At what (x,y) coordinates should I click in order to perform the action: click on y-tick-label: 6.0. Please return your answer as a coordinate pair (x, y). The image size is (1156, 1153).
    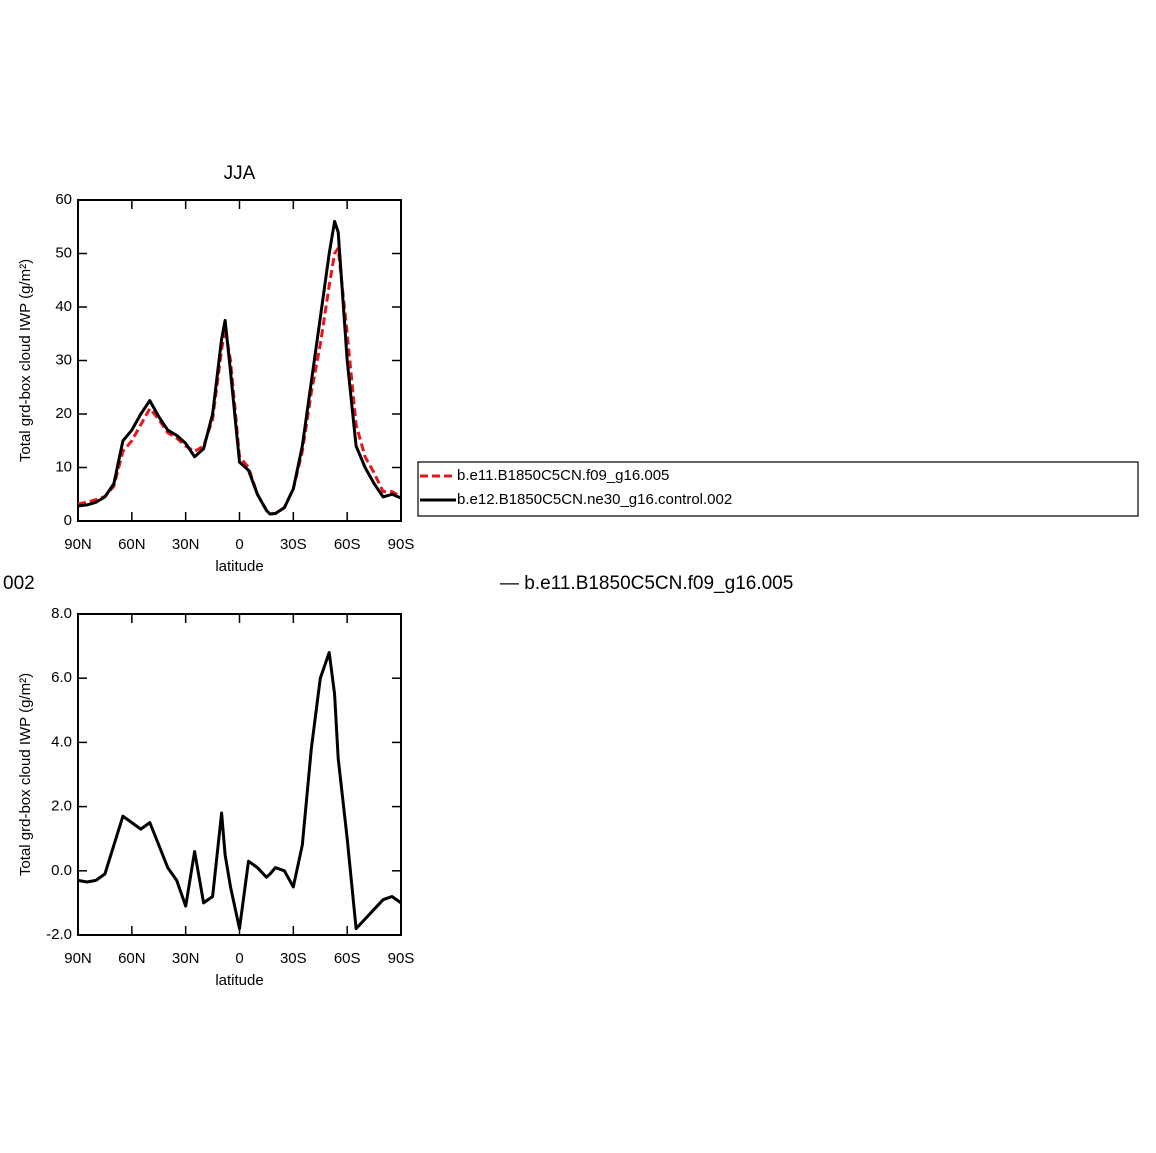
    Looking at the image, I should click on (61, 677).